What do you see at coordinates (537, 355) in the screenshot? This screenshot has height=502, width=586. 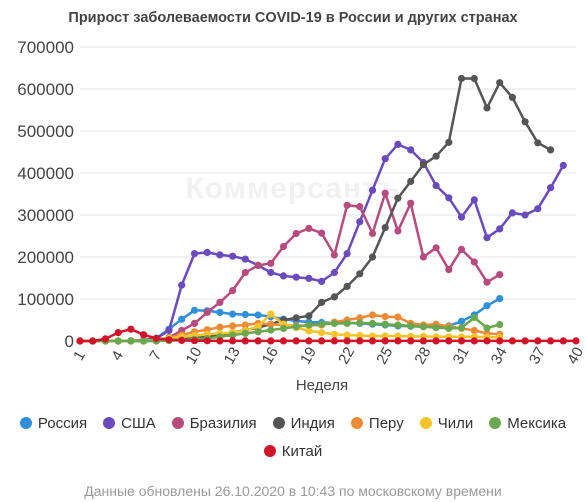 I see `x-tick-label: 37` at bounding box center [537, 355].